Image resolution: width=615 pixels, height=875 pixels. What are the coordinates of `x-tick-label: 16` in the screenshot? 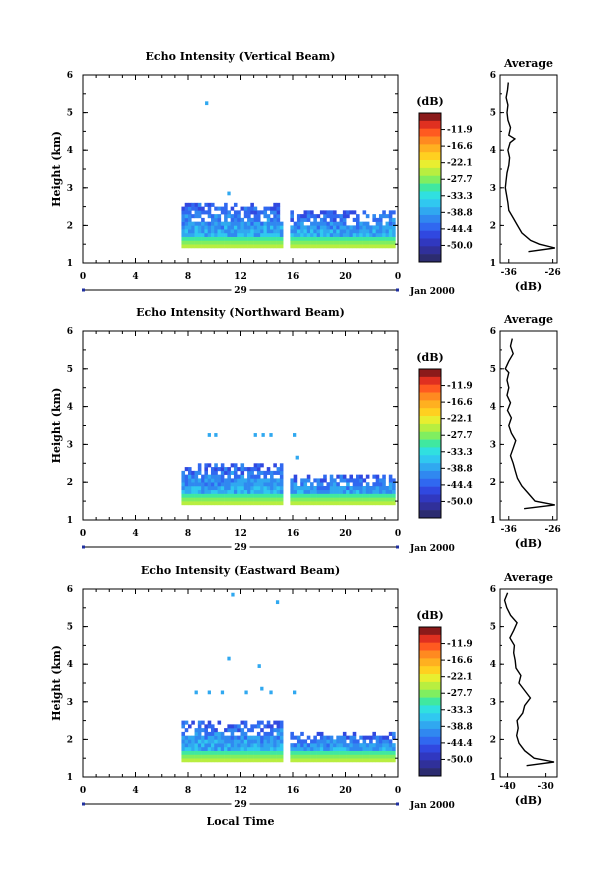 It's located at (293, 791).